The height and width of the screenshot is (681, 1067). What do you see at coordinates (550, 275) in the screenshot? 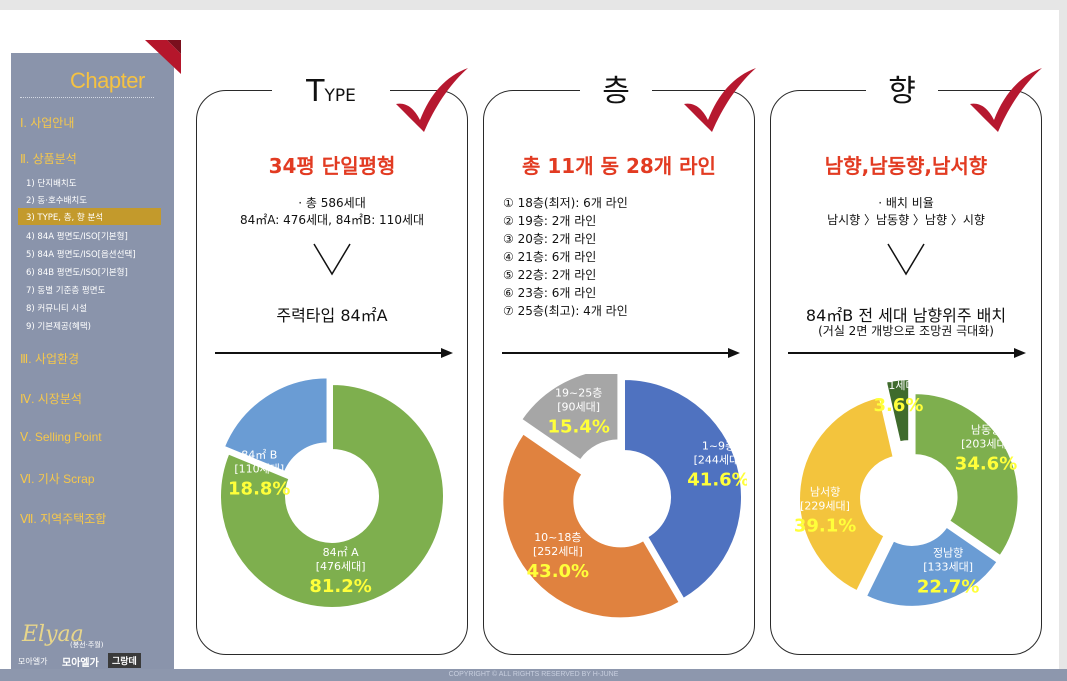
I see `floor-line: ⑤ 22층: 2개 라인` at bounding box center [550, 275].